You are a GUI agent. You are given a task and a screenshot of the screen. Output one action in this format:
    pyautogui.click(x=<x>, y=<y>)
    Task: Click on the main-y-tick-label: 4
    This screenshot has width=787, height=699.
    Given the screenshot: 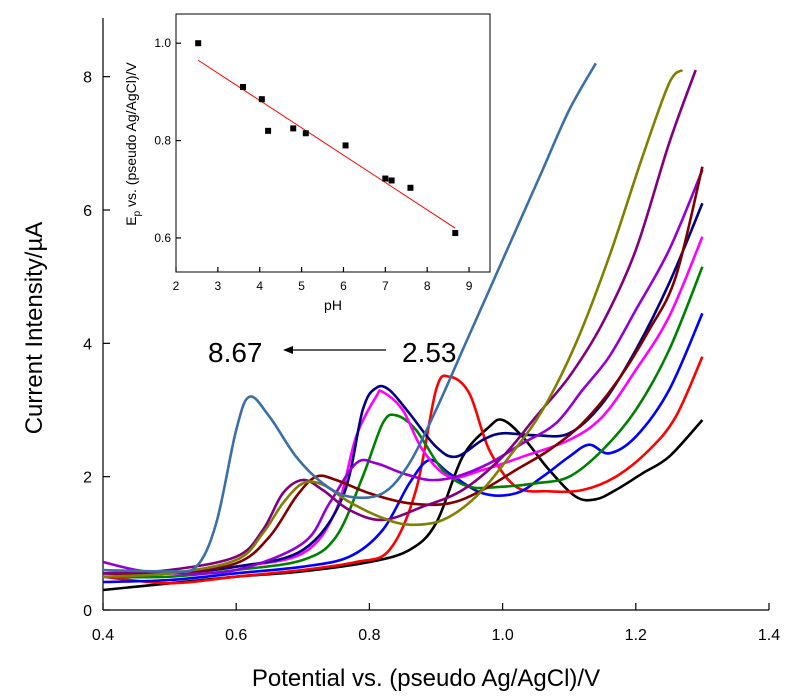 What is the action you would take?
    pyautogui.click(x=87, y=344)
    